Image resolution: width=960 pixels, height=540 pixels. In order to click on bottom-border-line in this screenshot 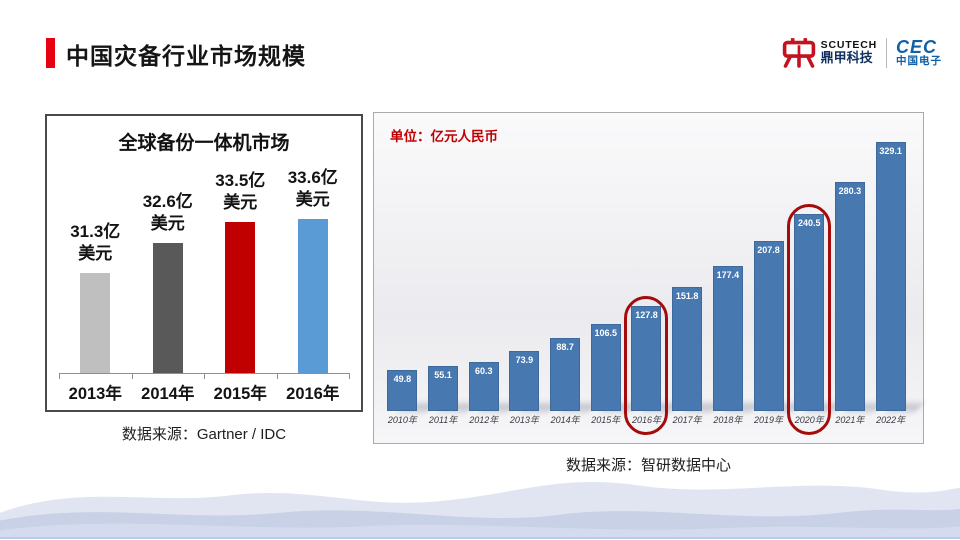, I will do `click(480, 538)`.